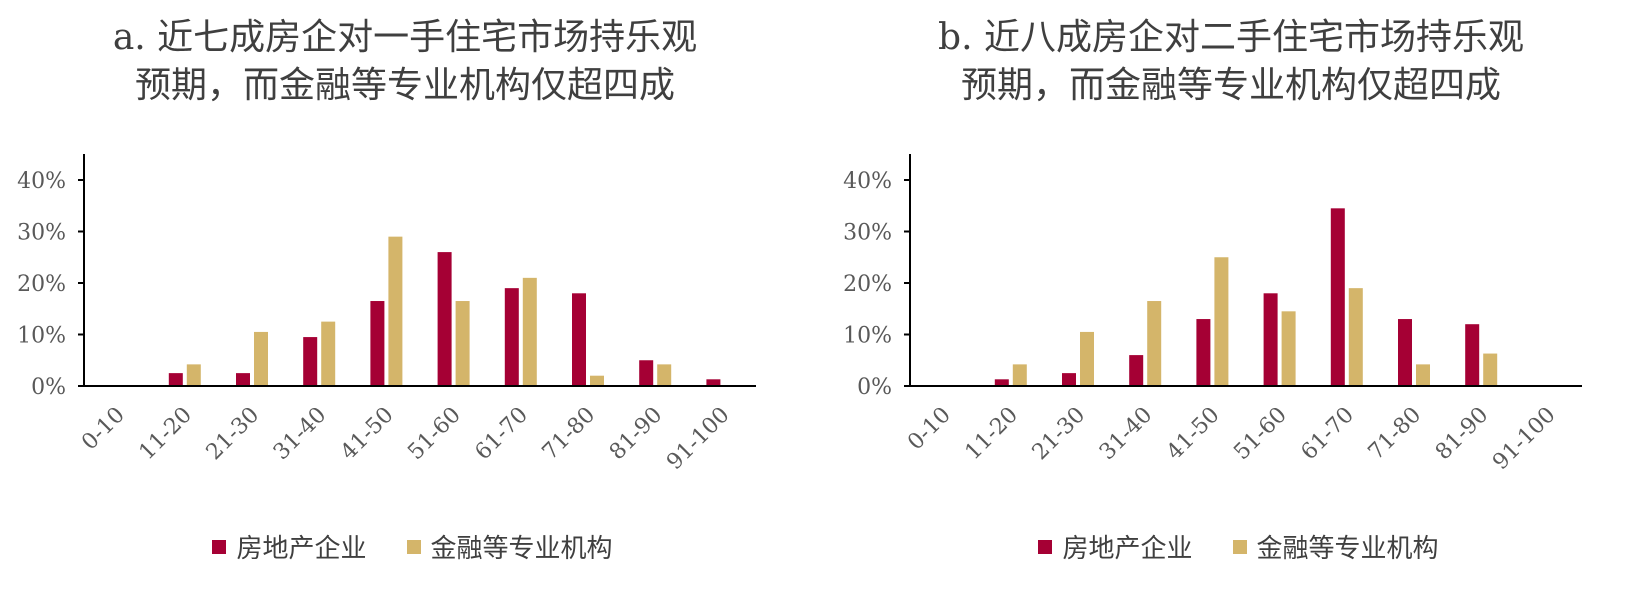  Describe the element at coordinates (1231, 62) in the screenshot. I see `chart-title-b: b. 近八成房企对二手住宅市场持乐观 预期，而金融等专业机构仅超四成` at that location.